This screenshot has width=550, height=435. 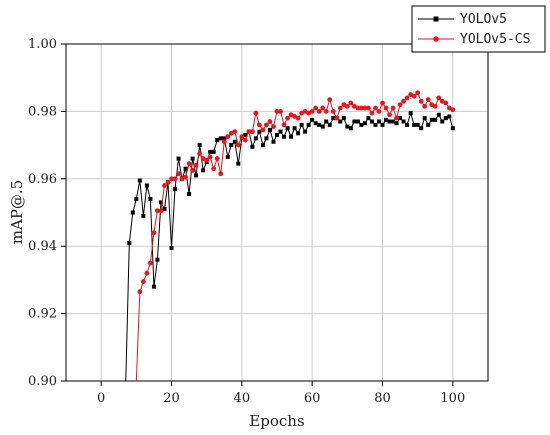 What do you see at coordinates (495, 39) in the screenshot?
I see `legend-label-yolov5-cs: YOLOv5-CS` at bounding box center [495, 39].